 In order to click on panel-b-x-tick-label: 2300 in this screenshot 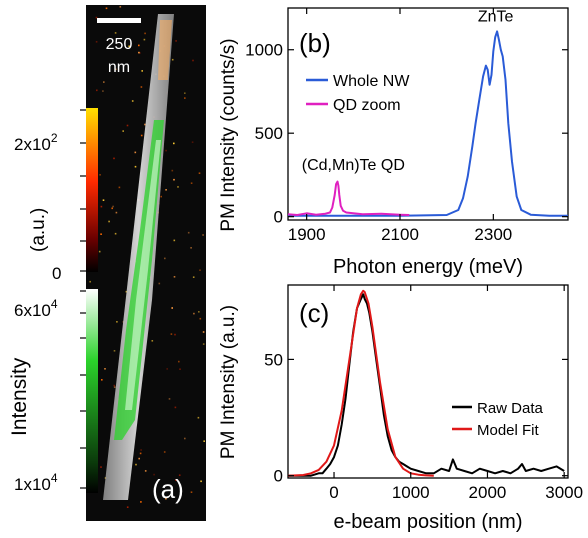, I will do `click(493, 234)`.